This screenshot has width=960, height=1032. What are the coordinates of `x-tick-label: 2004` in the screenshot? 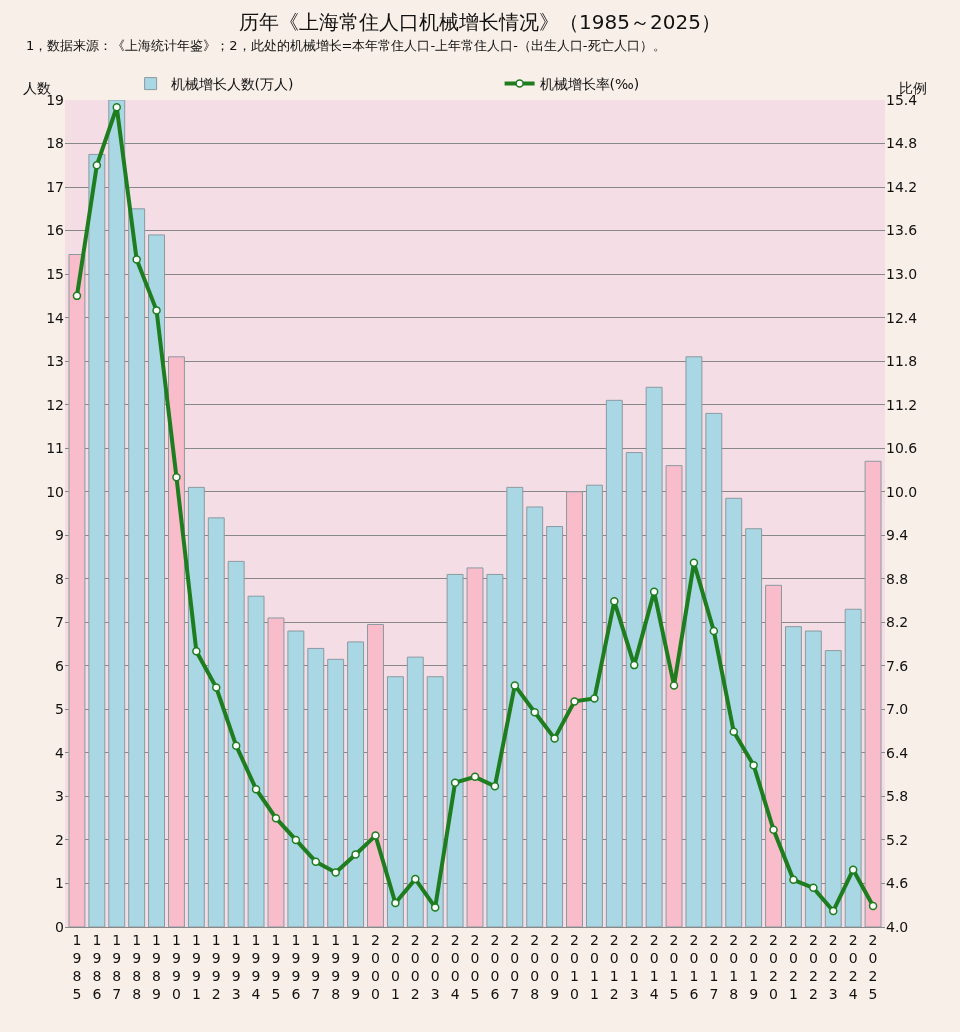 It's located at (455, 967).